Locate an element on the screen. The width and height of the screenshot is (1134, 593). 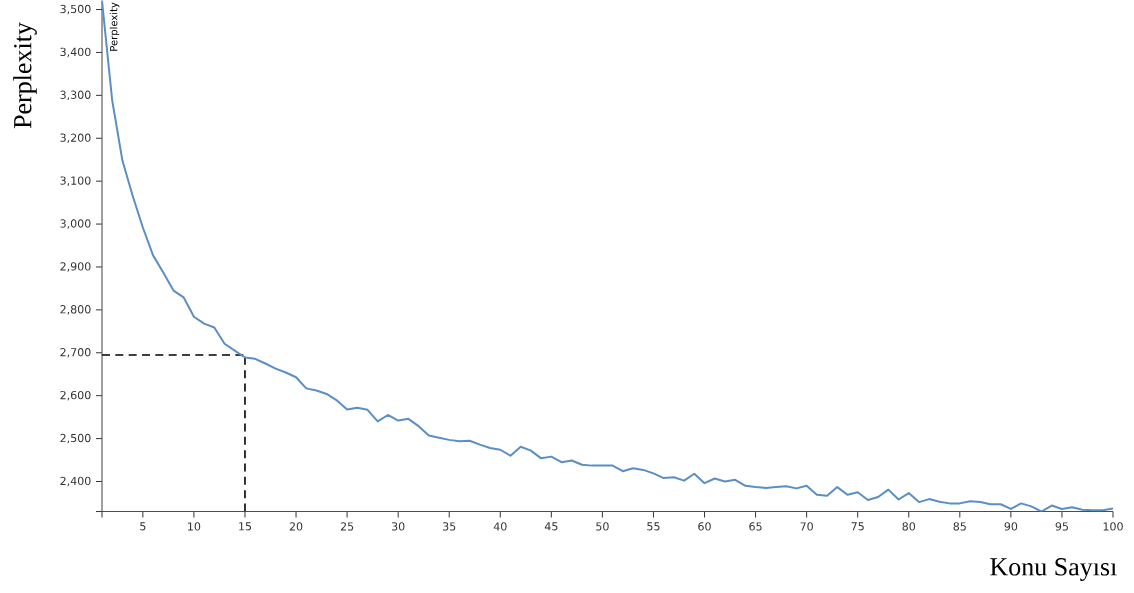
x-tick-label: 70 is located at coordinates (806, 526).